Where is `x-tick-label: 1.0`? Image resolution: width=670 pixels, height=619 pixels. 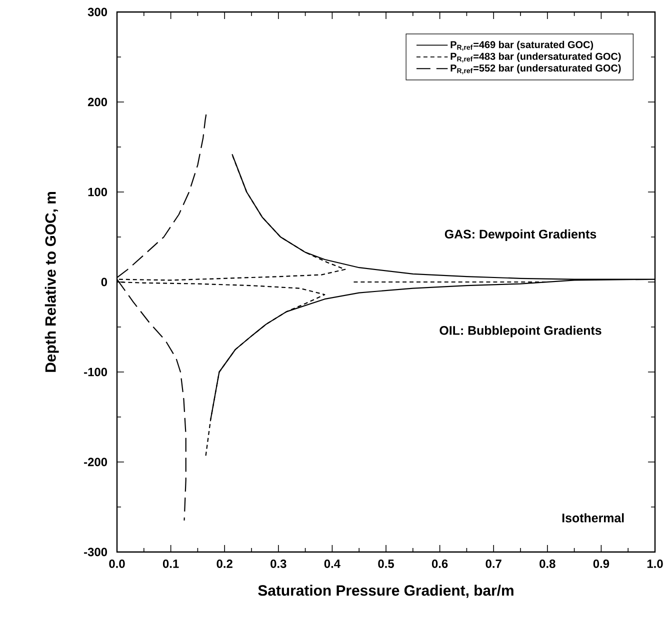 x-tick-label: 1.0 is located at coordinates (655, 564).